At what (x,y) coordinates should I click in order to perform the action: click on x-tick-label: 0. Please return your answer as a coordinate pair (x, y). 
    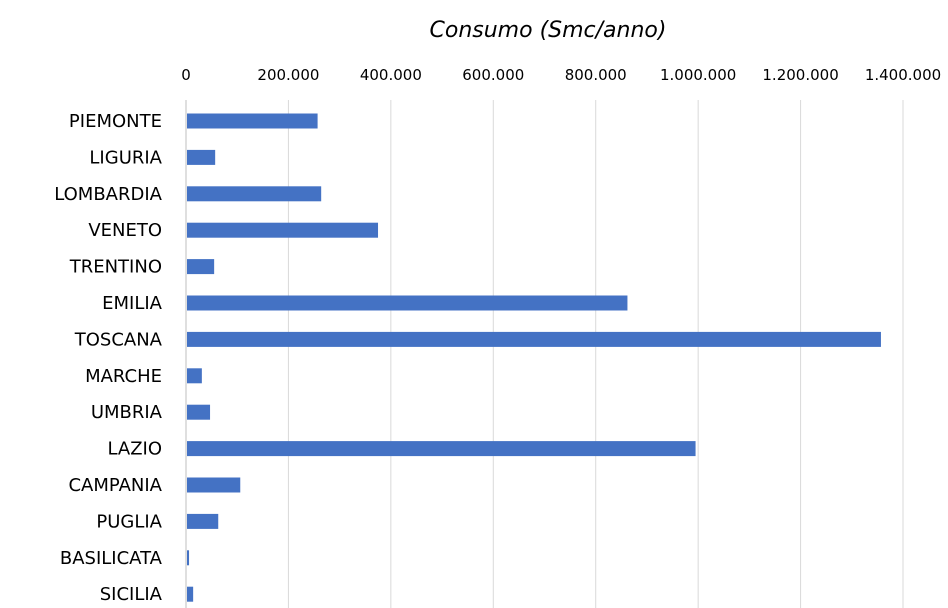
    Looking at the image, I should click on (186, 75).